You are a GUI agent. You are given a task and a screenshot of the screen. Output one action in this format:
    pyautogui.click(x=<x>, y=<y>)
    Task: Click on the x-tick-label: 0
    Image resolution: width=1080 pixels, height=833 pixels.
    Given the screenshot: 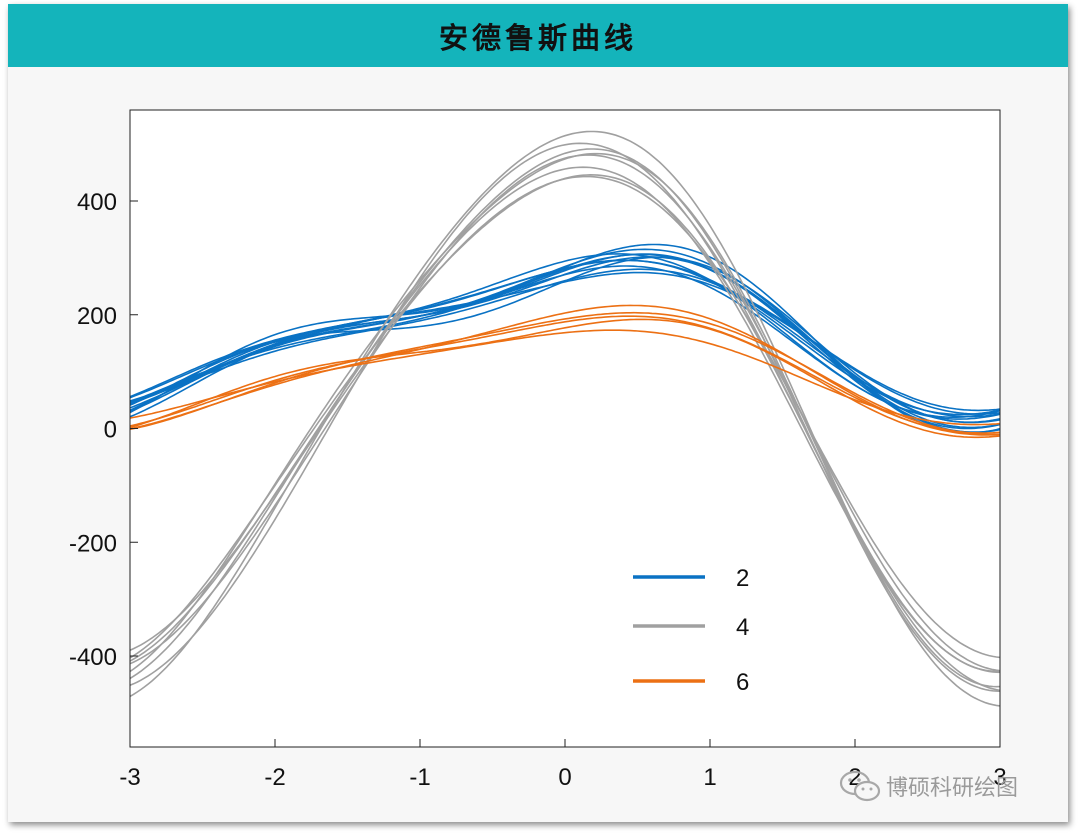 What is the action you would take?
    pyautogui.click(x=564, y=777)
    